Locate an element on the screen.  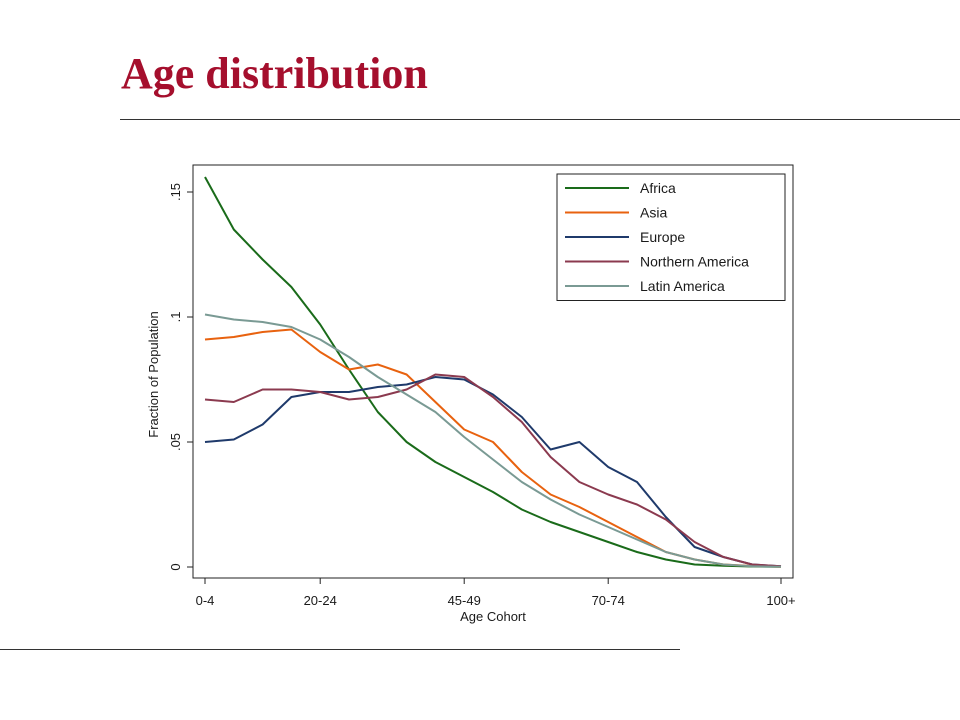
x-tick-label: 0-4 is located at coordinates (205, 600).